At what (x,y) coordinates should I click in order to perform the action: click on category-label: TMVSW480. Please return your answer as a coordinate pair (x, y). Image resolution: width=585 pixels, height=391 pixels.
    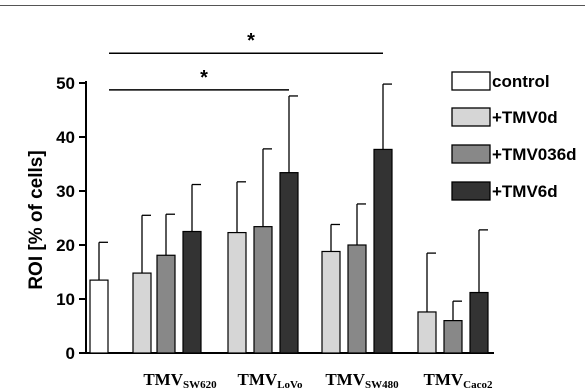
    Looking at the image, I should click on (362, 380).